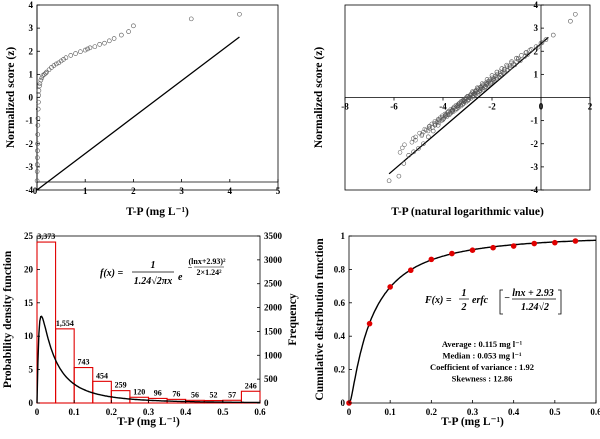  What do you see at coordinates (468, 105) in the screenshot?
I see `reference-line` at bounding box center [468, 105].